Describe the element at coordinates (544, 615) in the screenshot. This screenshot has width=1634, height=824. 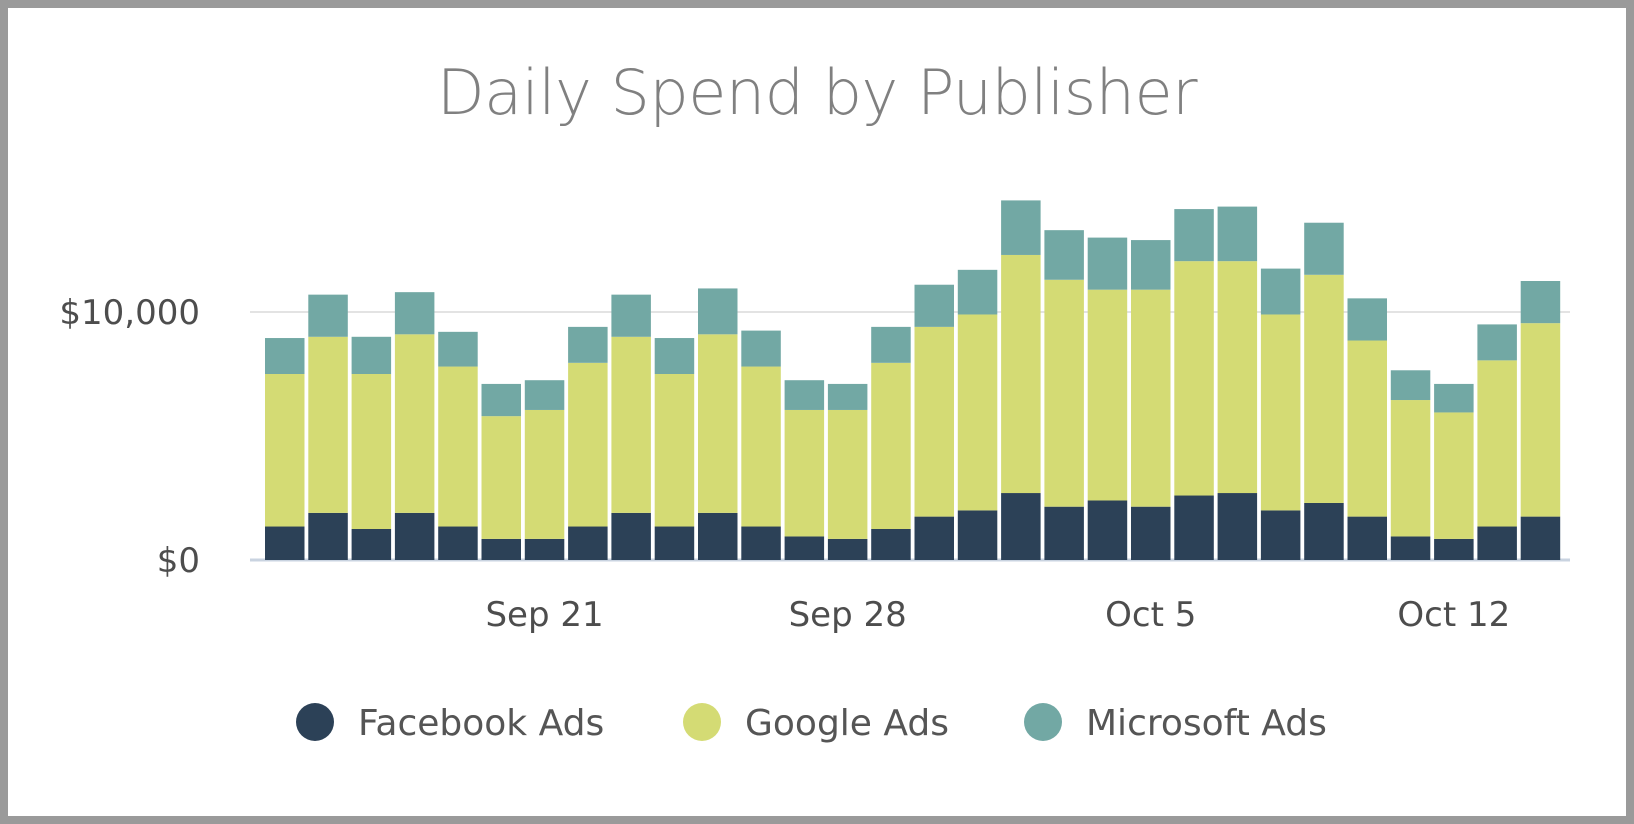
I see `x-tick-label: Sep 21` at that location.